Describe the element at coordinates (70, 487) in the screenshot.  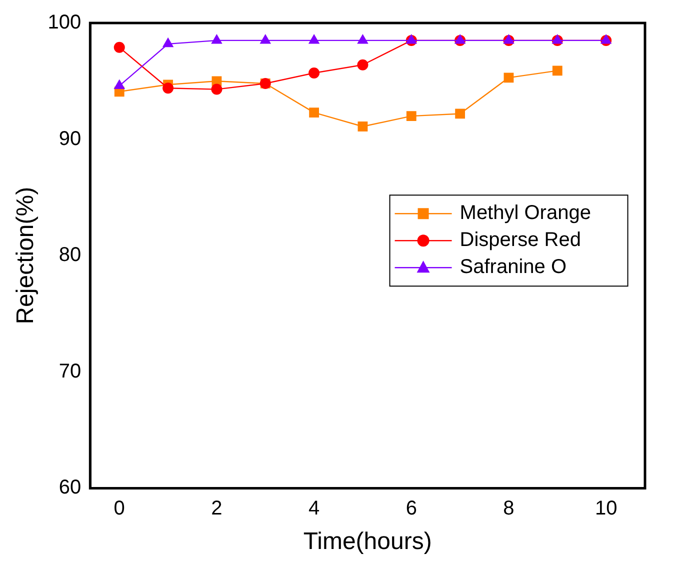
I see `y-tick-label: 60` at that location.